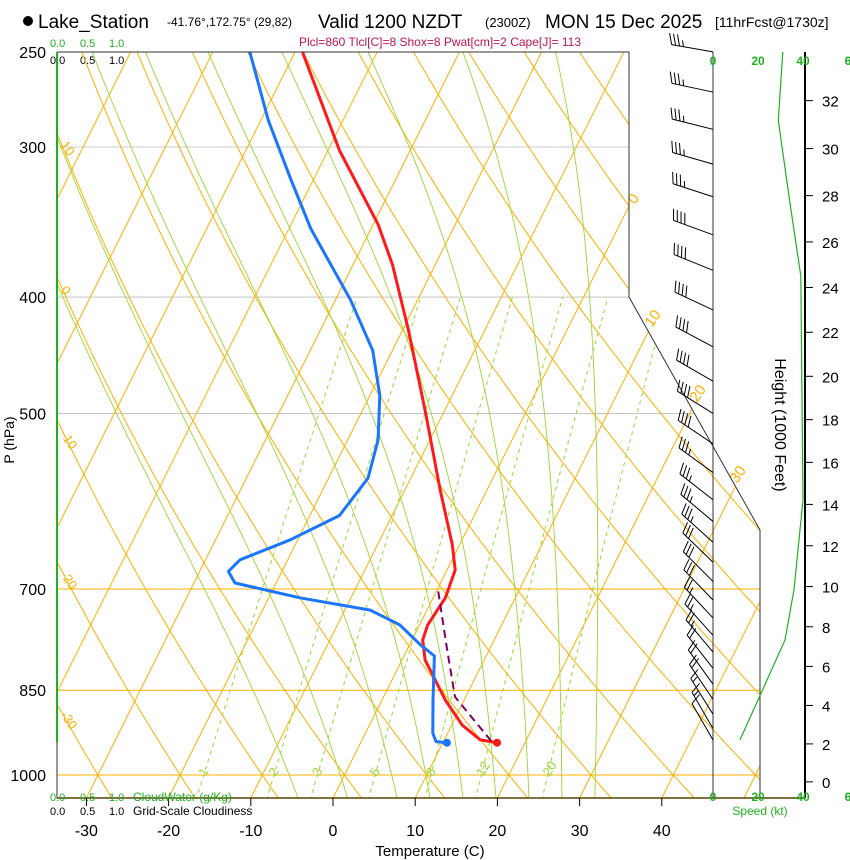  What do you see at coordinates (633, 199) in the screenshot?
I see `isotherm-label: 0` at bounding box center [633, 199].